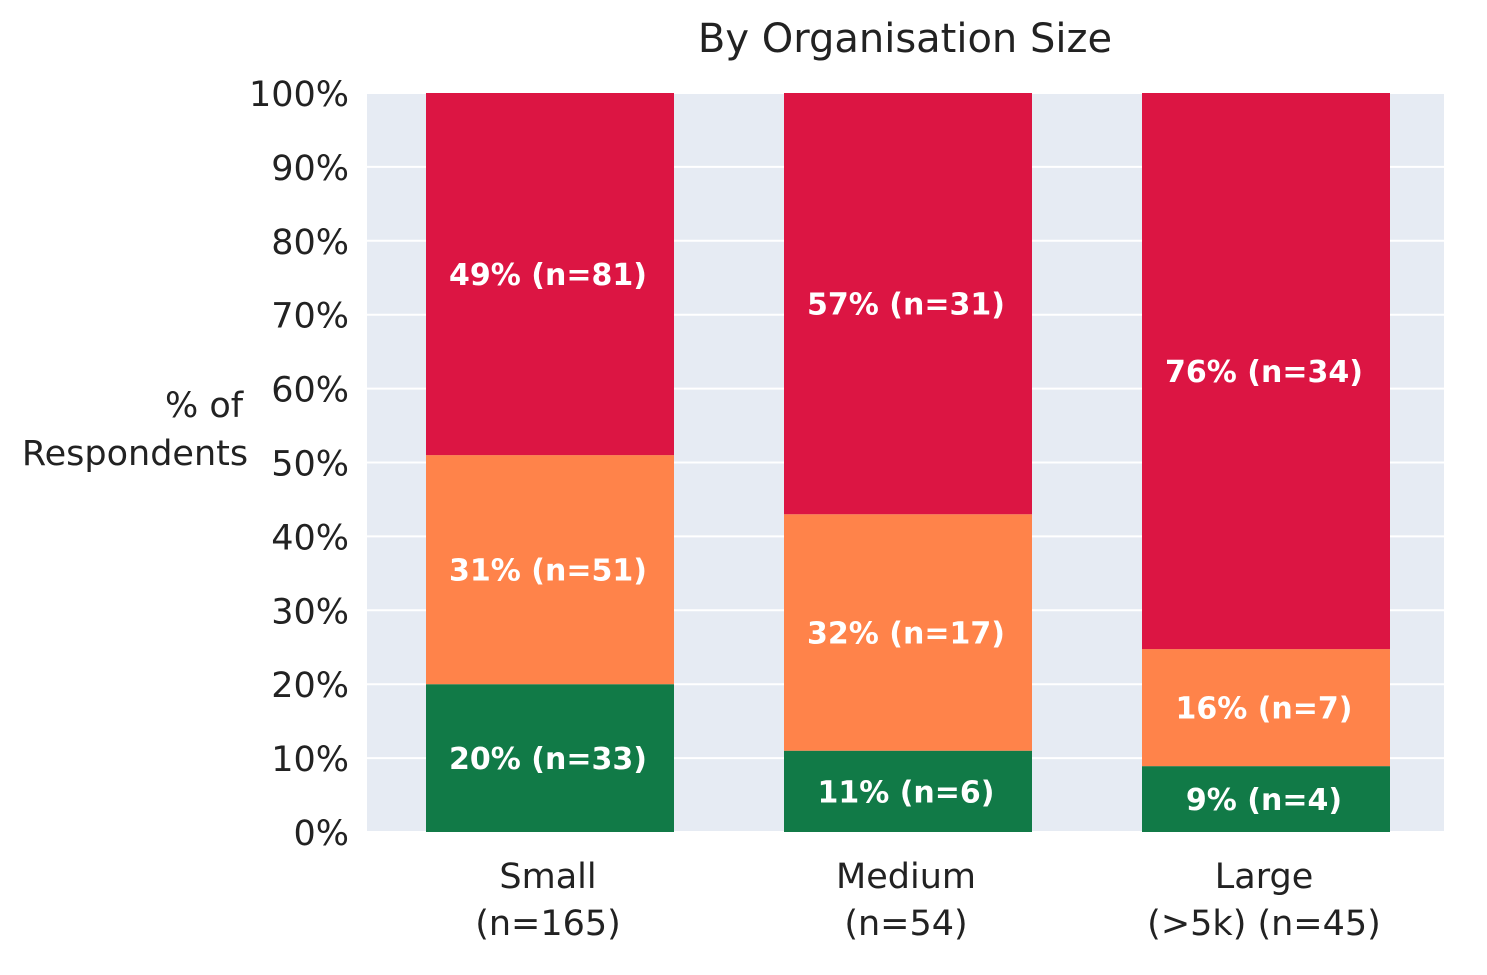  Describe the element at coordinates (310, 612) in the screenshot. I see `y-tick-label: 30%` at that location.